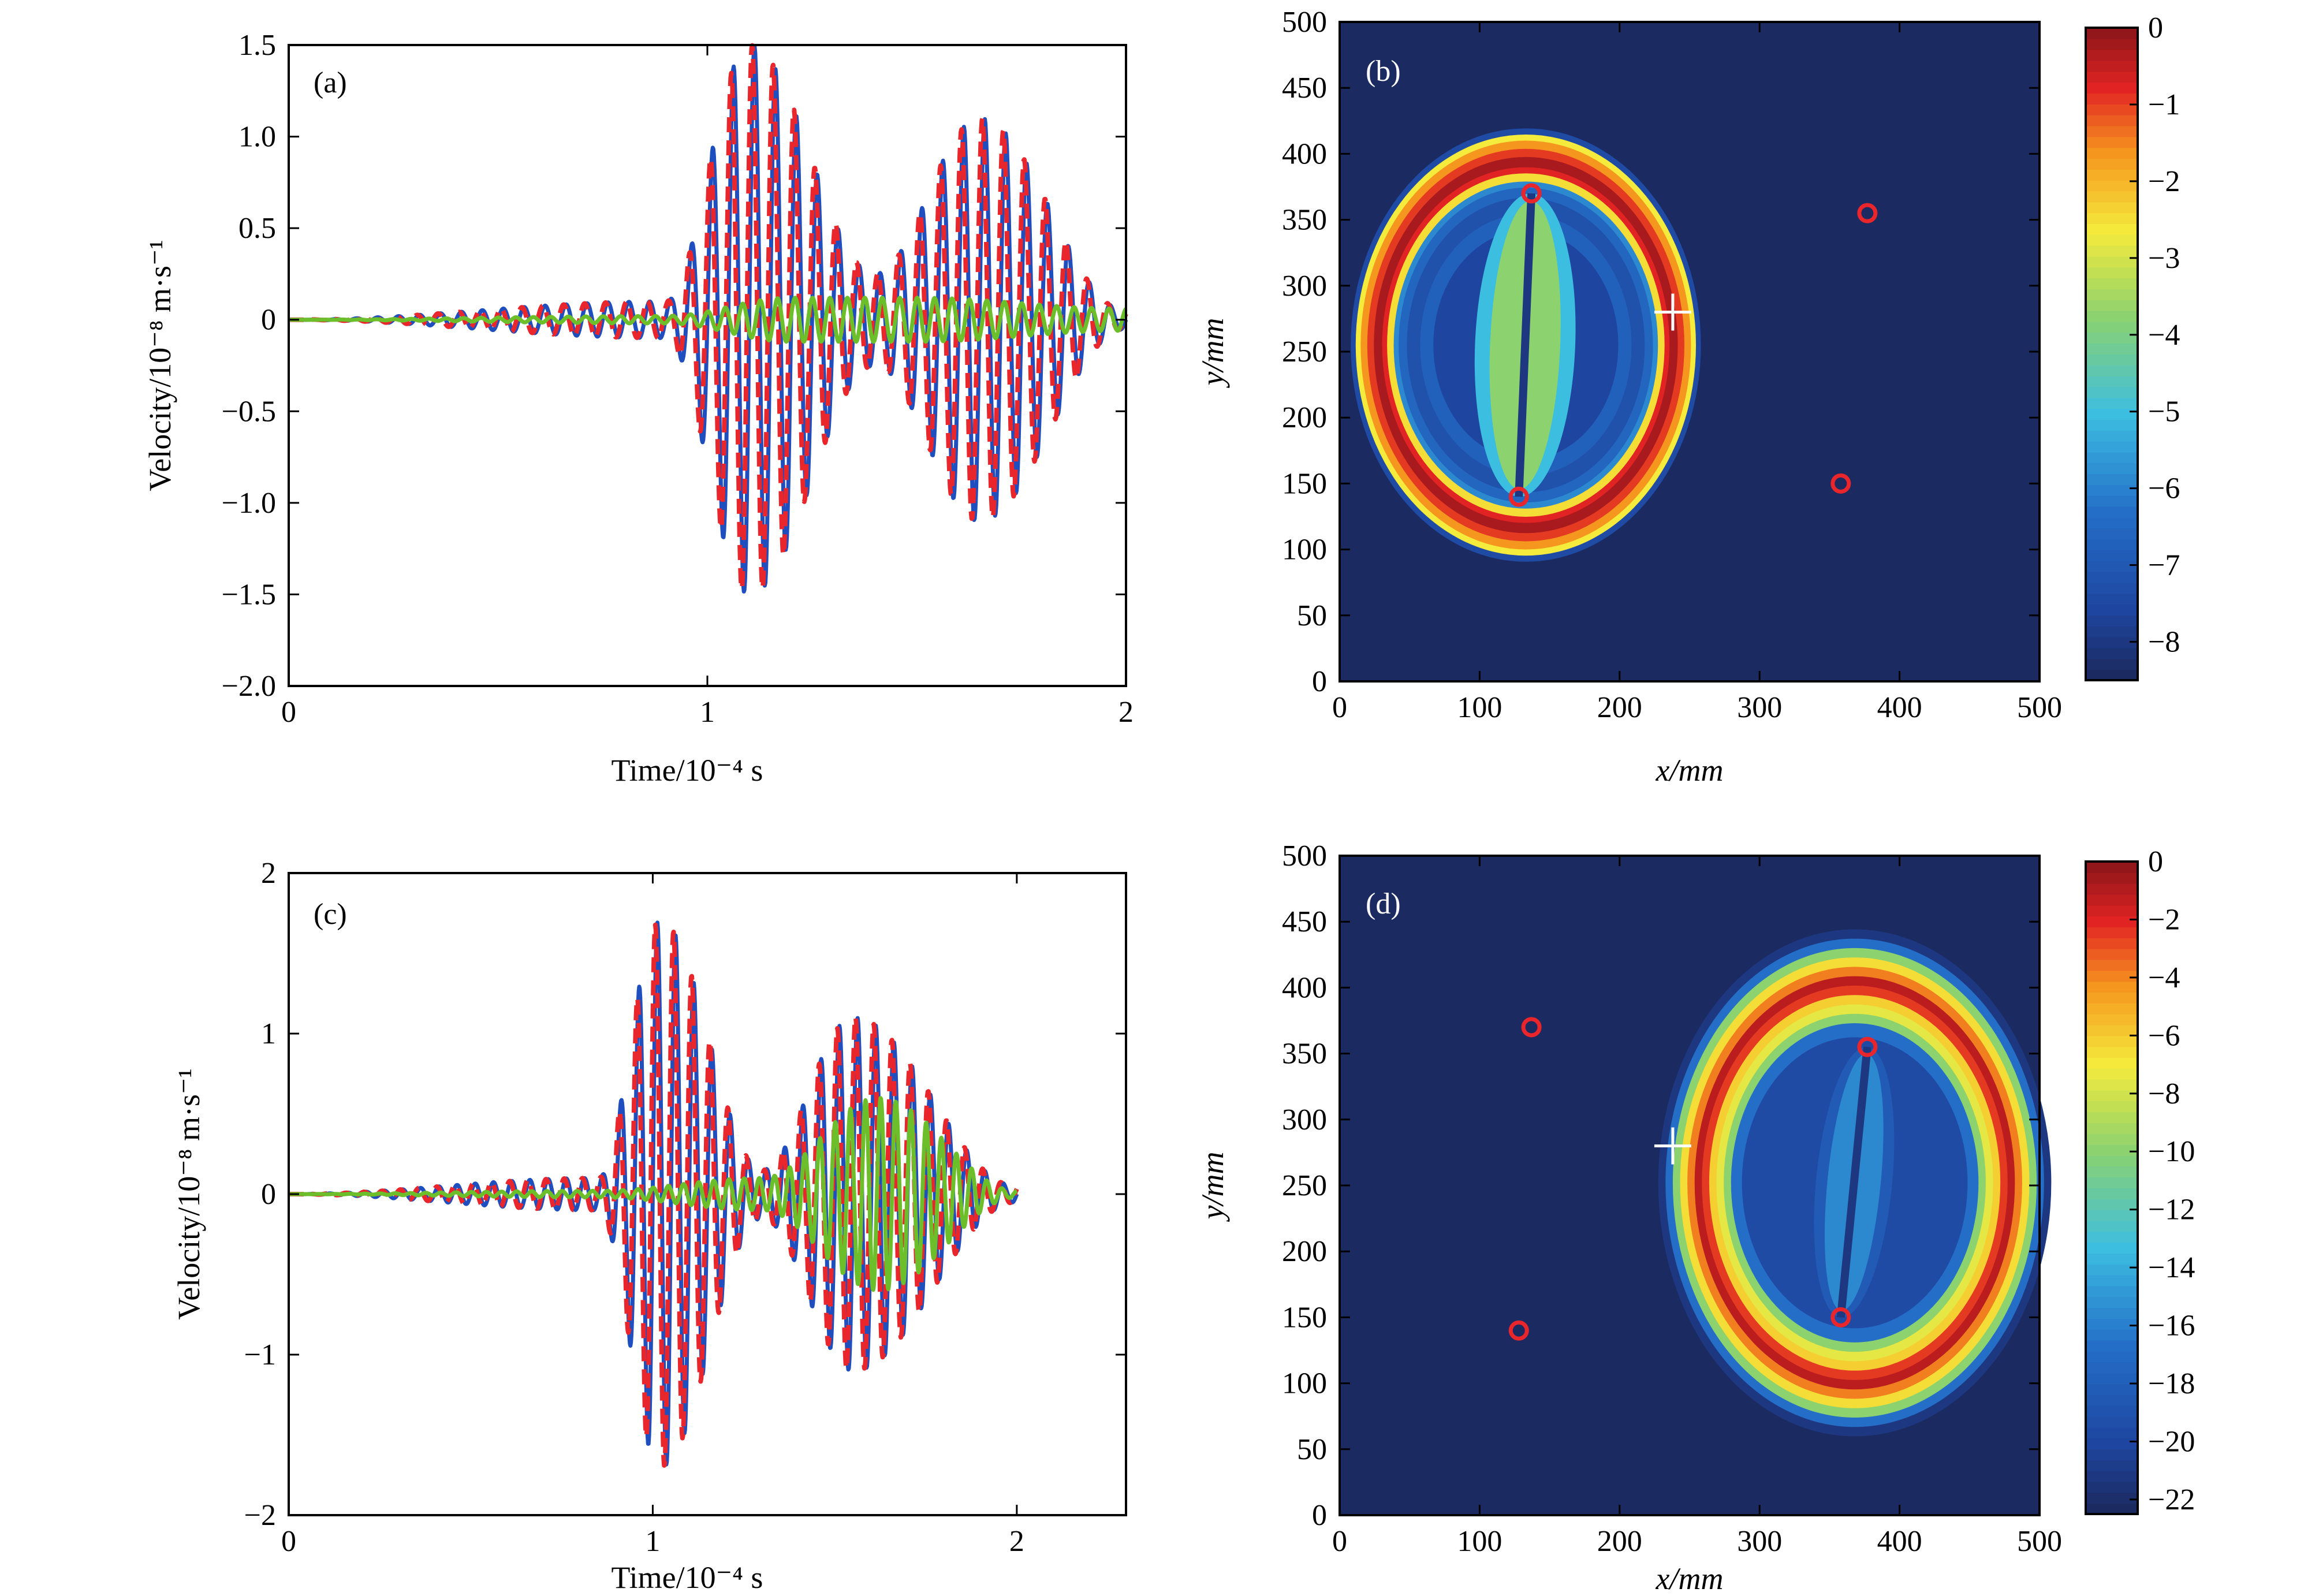 This screenshot has height=1596, width=2319. What do you see at coordinates (188, 1193) in the screenshot?
I see `panel-c-y-axis-label: Velocity/10⁻⁸ m·s⁻¹` at bounding box center [188, 1193].